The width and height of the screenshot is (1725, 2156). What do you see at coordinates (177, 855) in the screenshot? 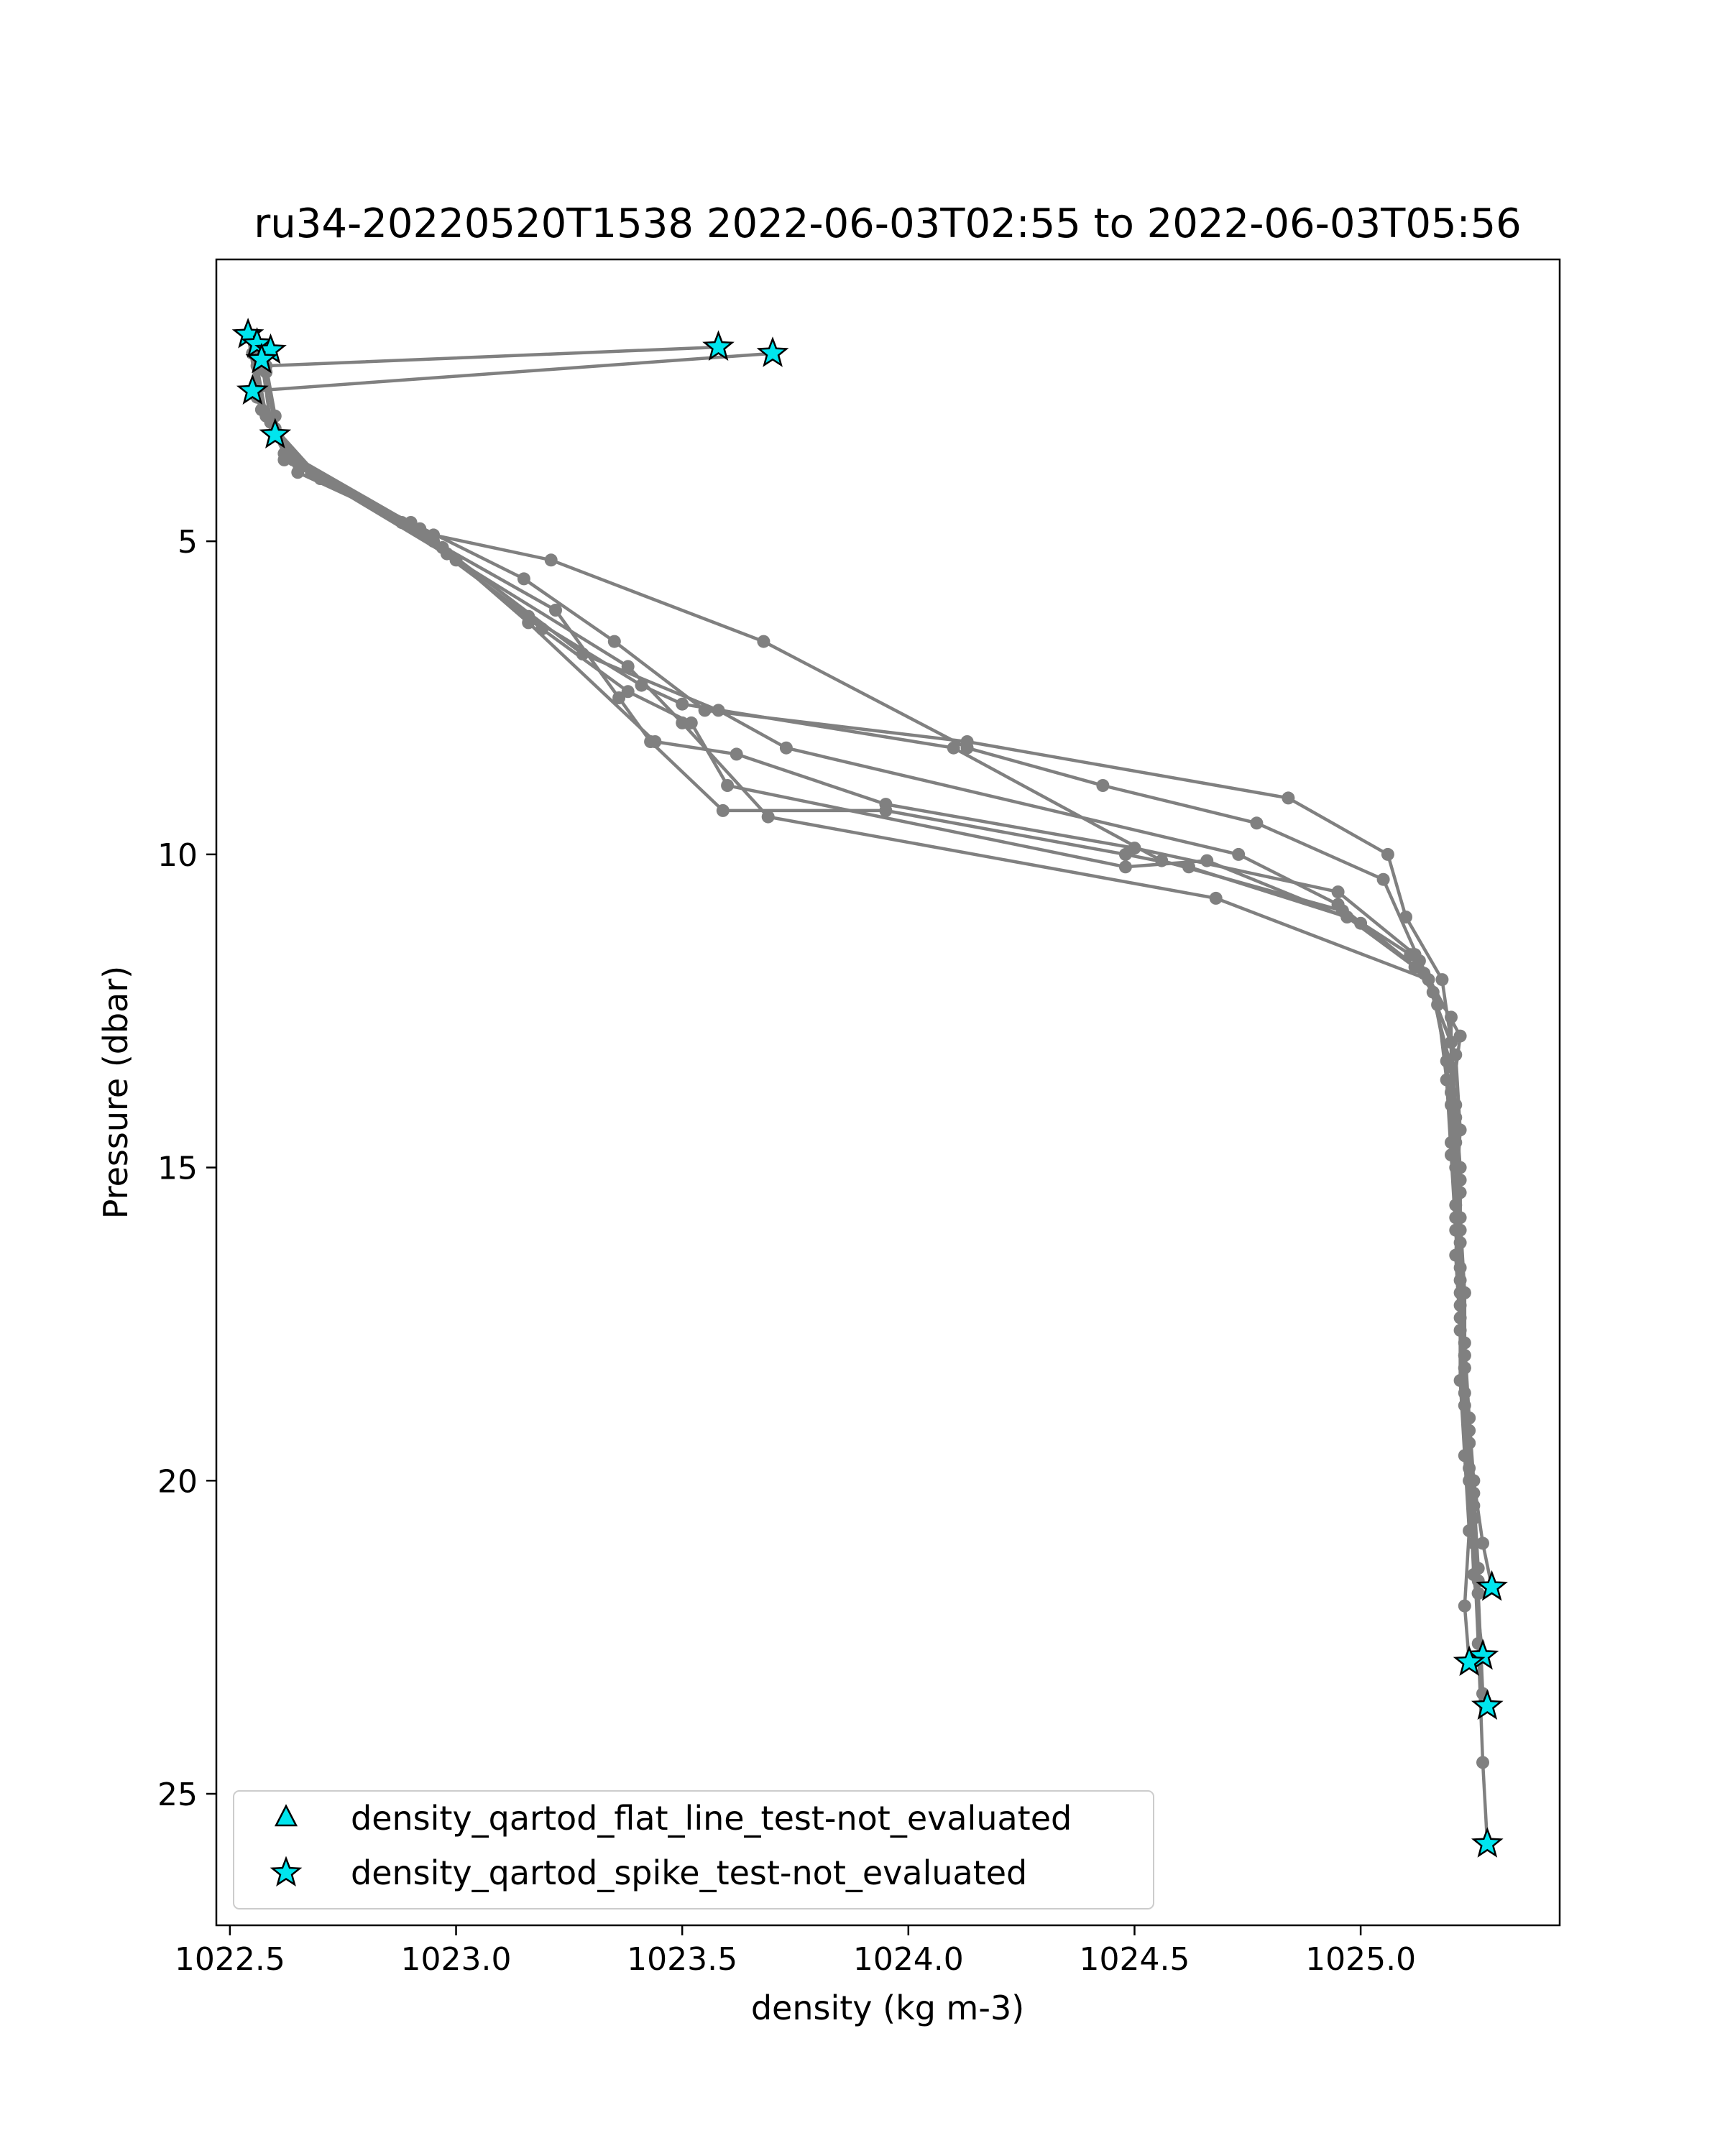
I see `y-tick-label: 10` at bounding box center [177, 855].